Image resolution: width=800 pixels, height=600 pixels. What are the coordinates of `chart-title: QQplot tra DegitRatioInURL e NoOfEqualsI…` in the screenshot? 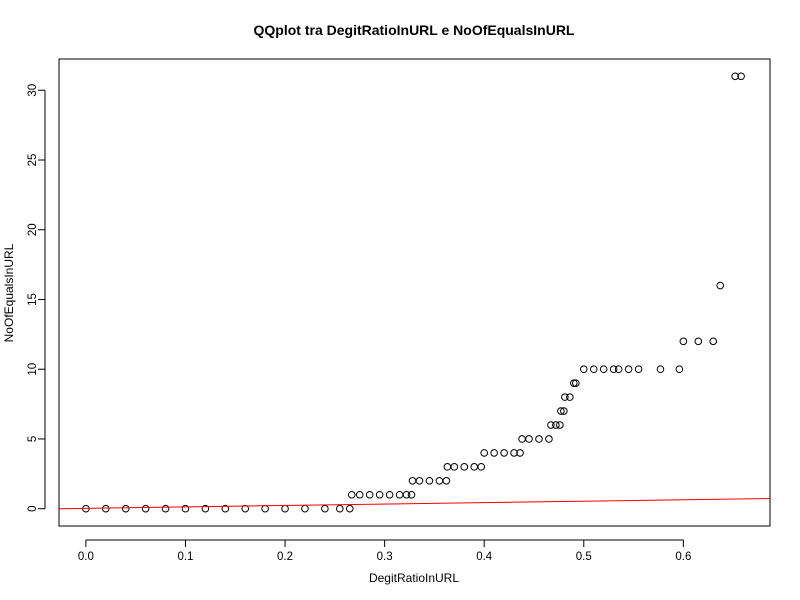 It's located at (414, 30).